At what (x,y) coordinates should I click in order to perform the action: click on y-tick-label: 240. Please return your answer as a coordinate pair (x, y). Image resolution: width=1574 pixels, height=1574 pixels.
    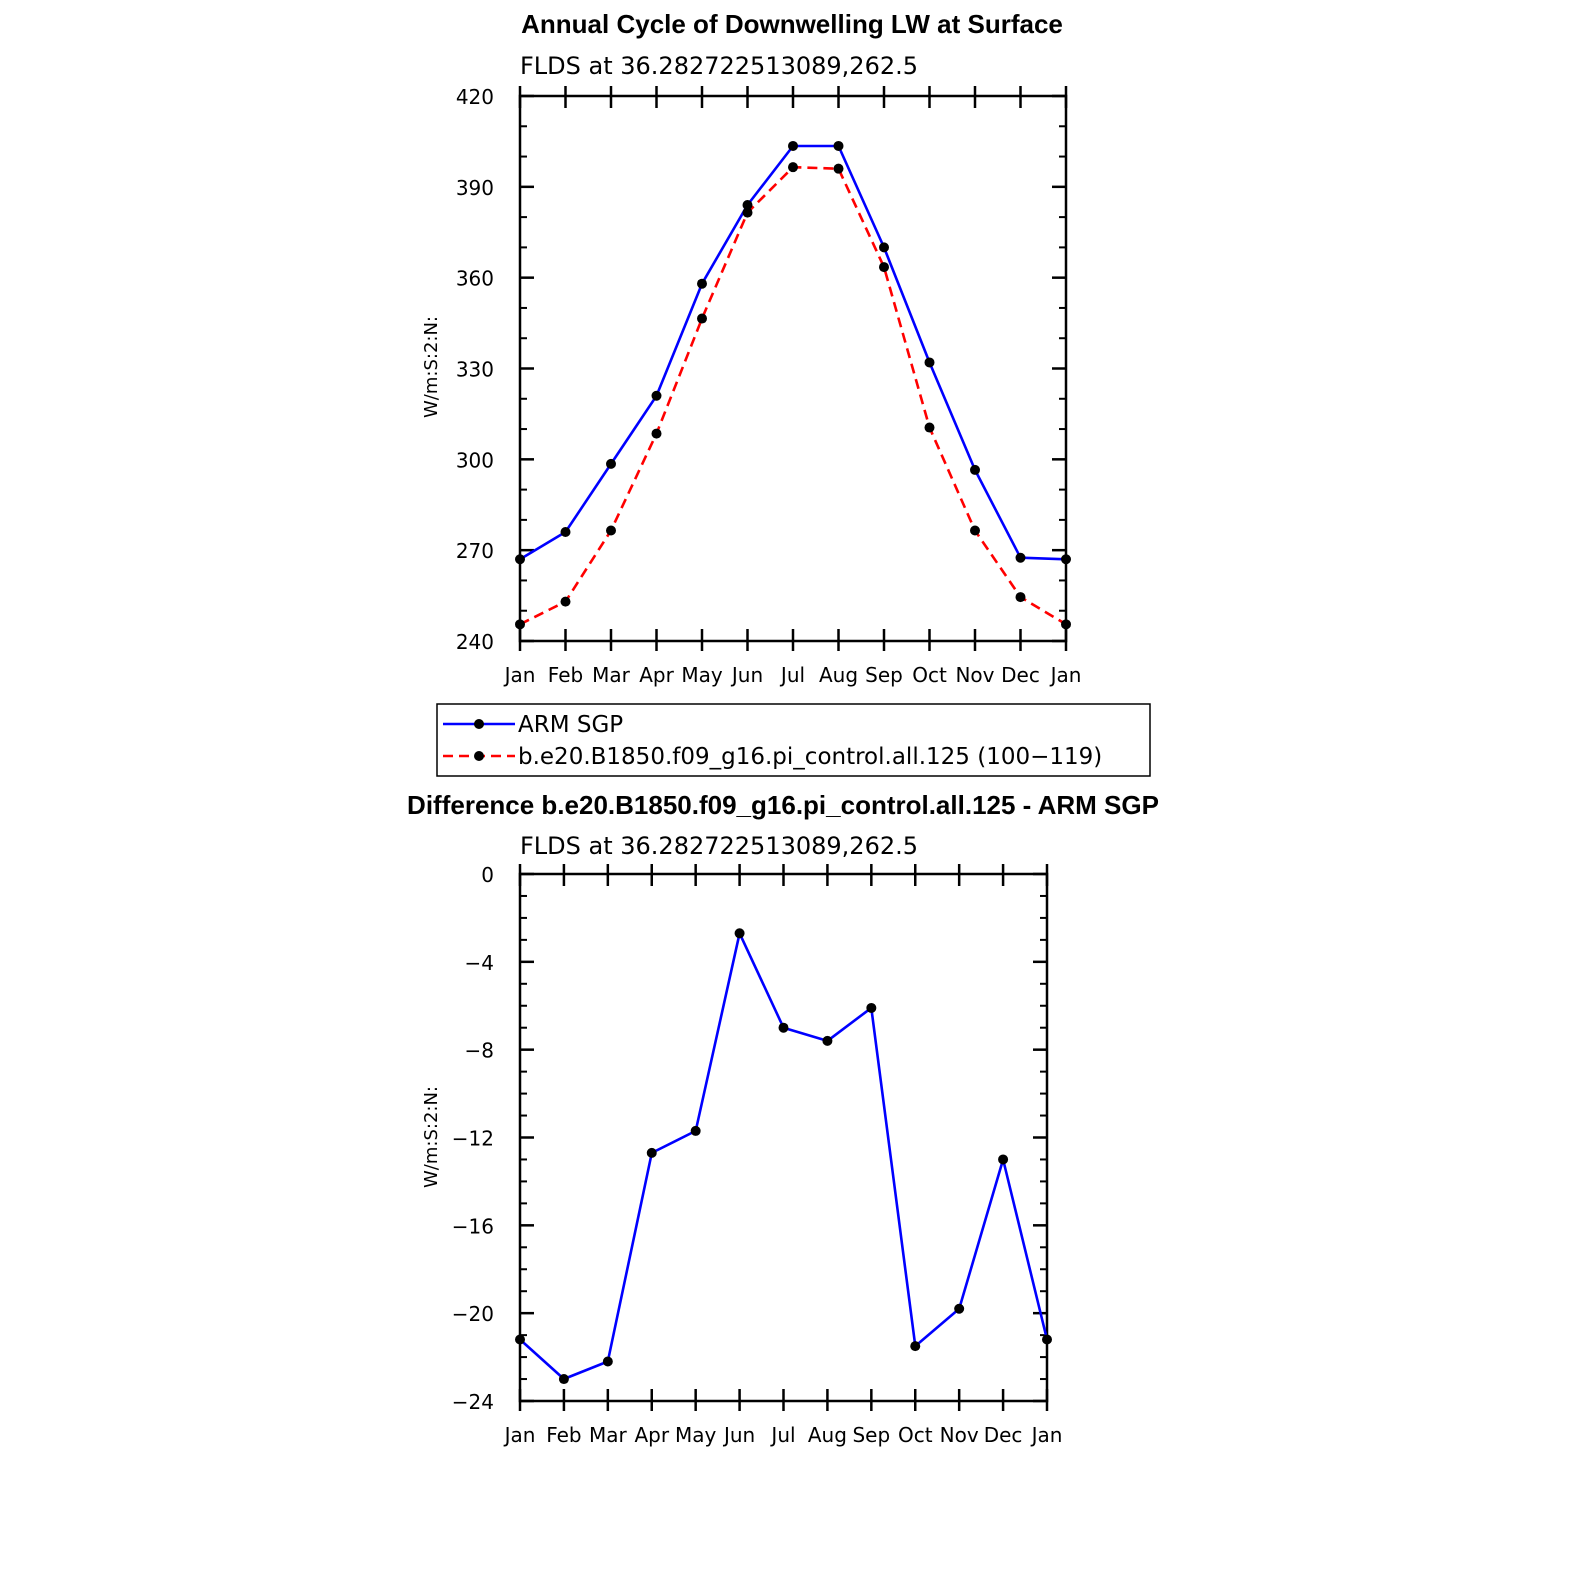
    Looking at the image, I should click on (475, 642).